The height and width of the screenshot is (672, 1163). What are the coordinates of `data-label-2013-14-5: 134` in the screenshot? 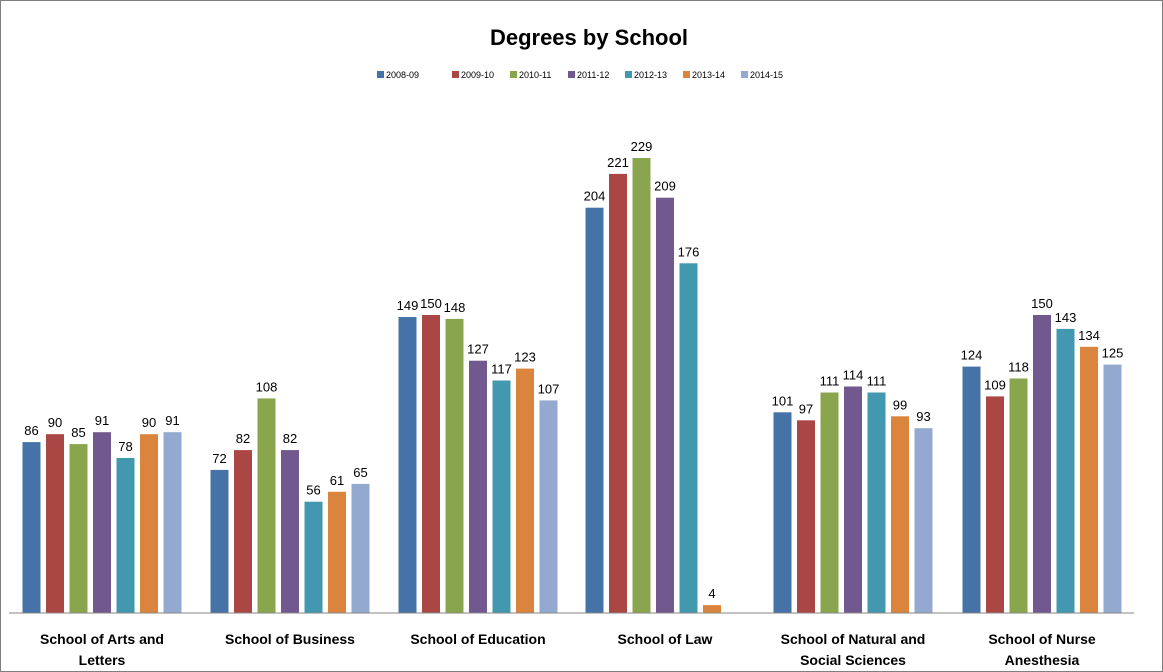 It's located at (1089, 335).